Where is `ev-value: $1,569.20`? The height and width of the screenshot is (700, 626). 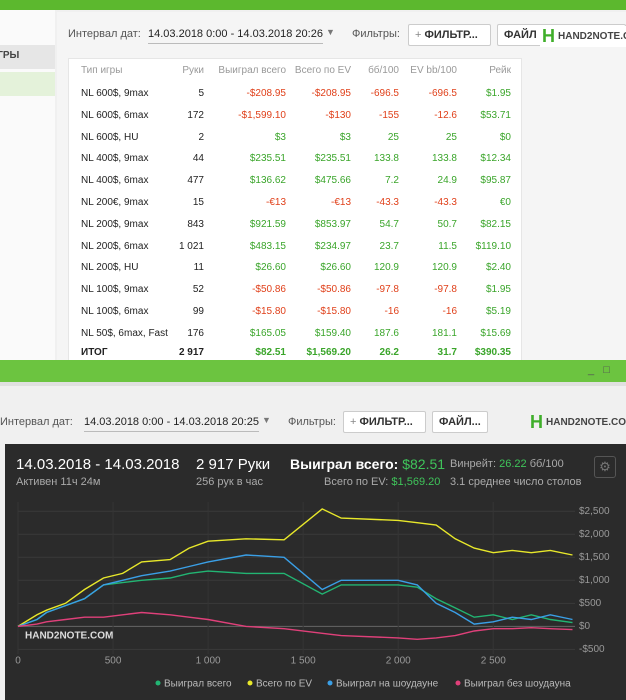 ev-value: $1,569.20 is located at coordinates (416, 482).